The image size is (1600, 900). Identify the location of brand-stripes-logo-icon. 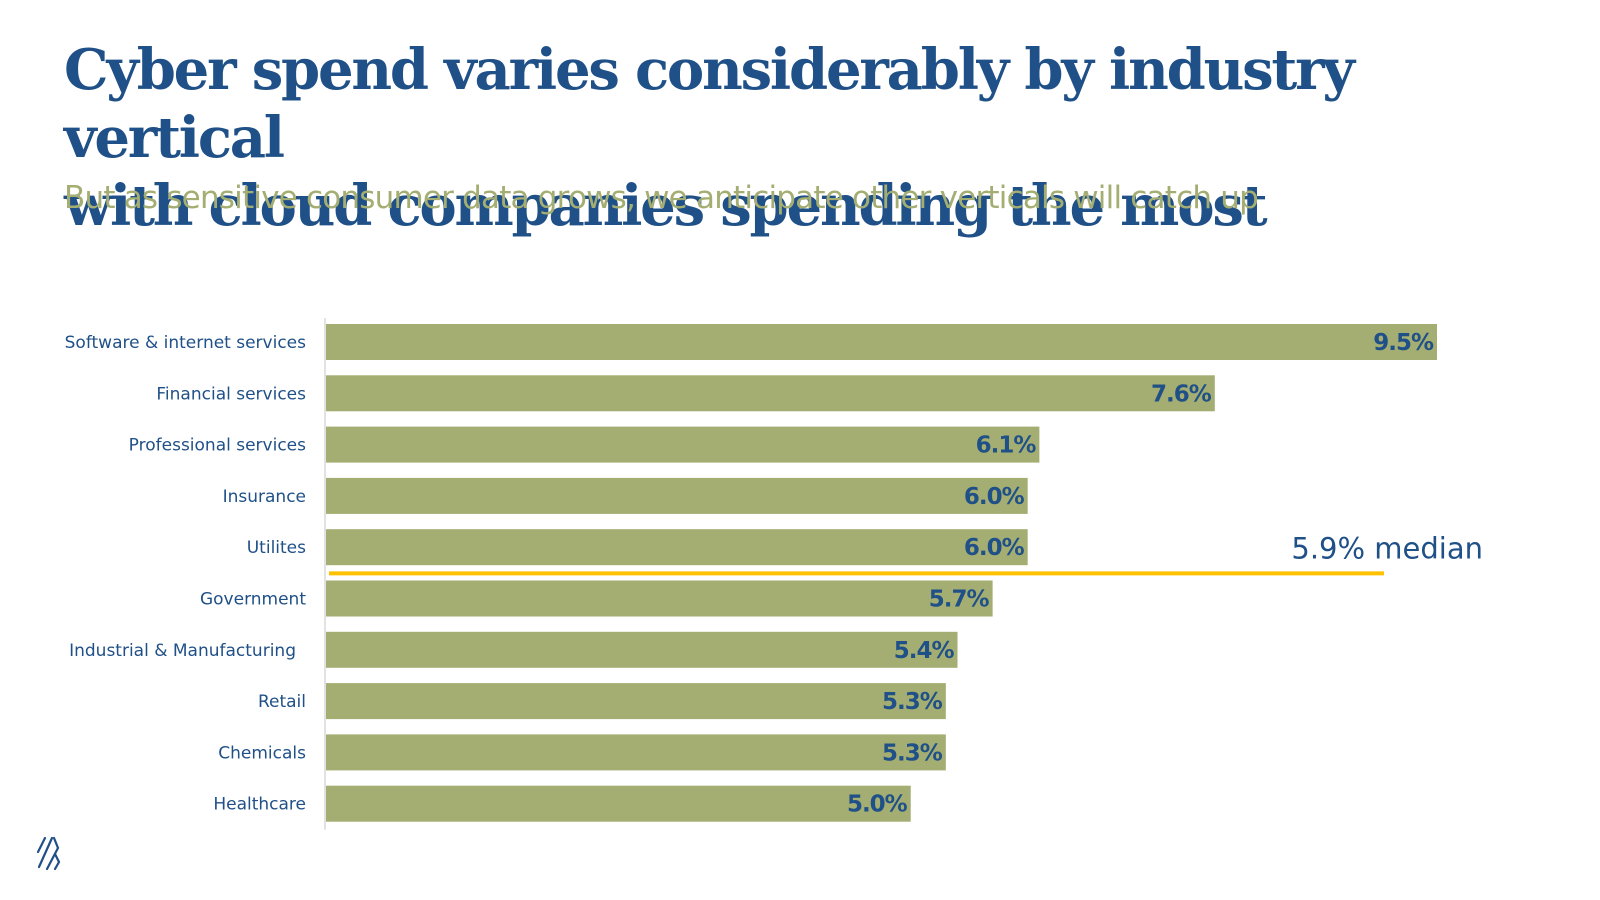
(48, 853).